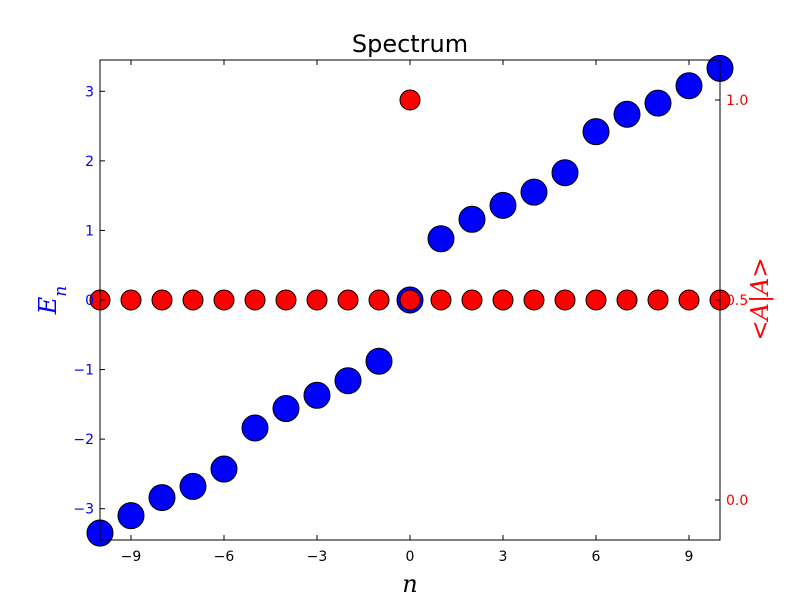 The height and width of the screenshot is (600, 800). I want to click on y-right-ticks: 0.0 0.5 1.0, so click(731, 301).